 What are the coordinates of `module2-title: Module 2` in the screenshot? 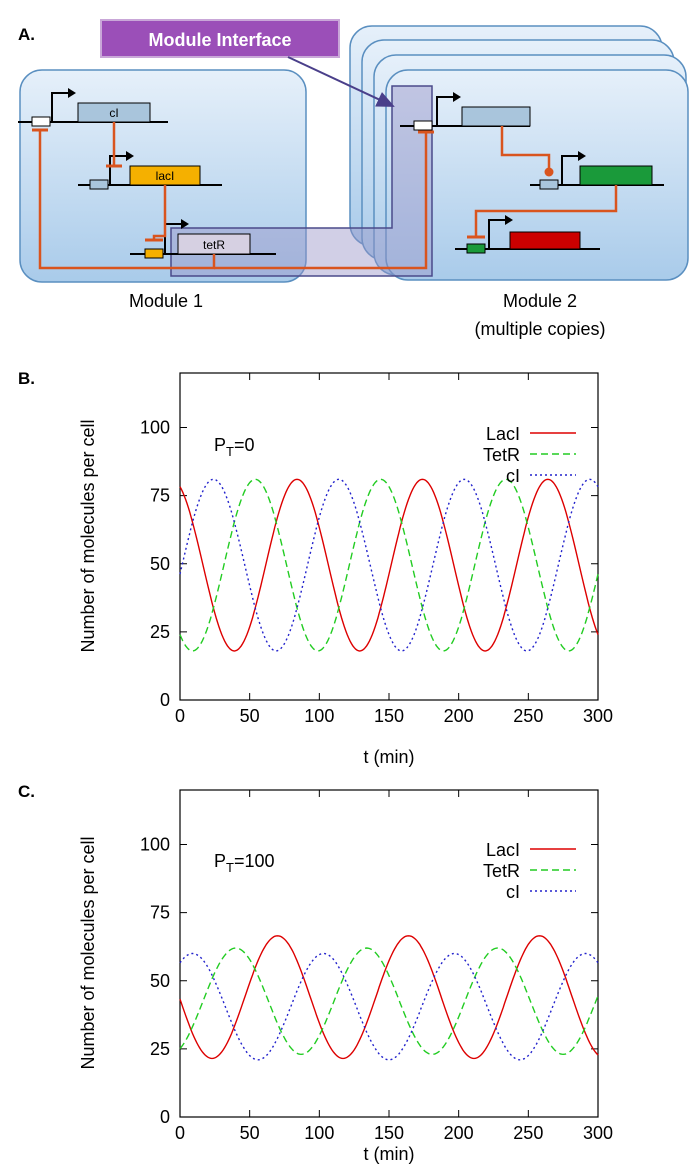 It's located at (540, 301).